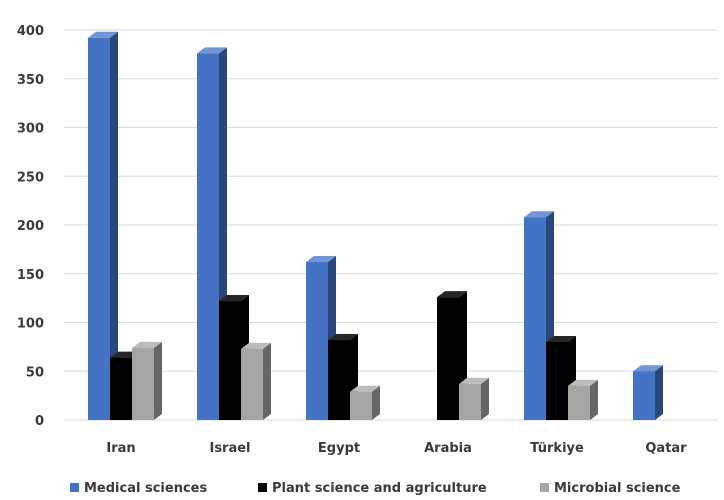  I want to click on x-category-label: Qatar, so click(666, 448).